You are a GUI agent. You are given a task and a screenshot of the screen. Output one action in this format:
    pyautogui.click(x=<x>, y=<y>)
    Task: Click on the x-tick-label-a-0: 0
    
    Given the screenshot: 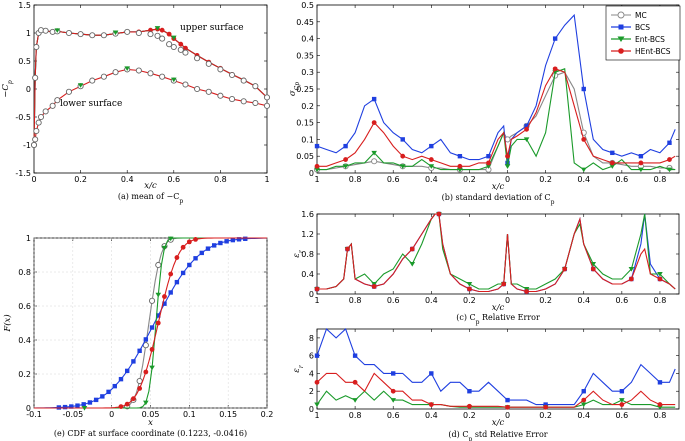 What is the action you would take?
    pyautogui.click(x=33, y=179)
    